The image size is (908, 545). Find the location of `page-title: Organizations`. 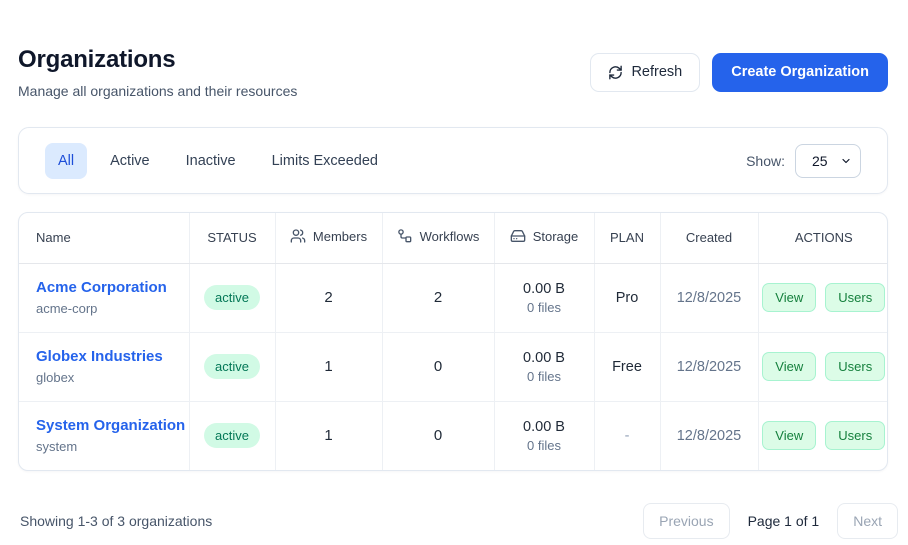

page-title: Organizations is located at coordinates (97, 59).